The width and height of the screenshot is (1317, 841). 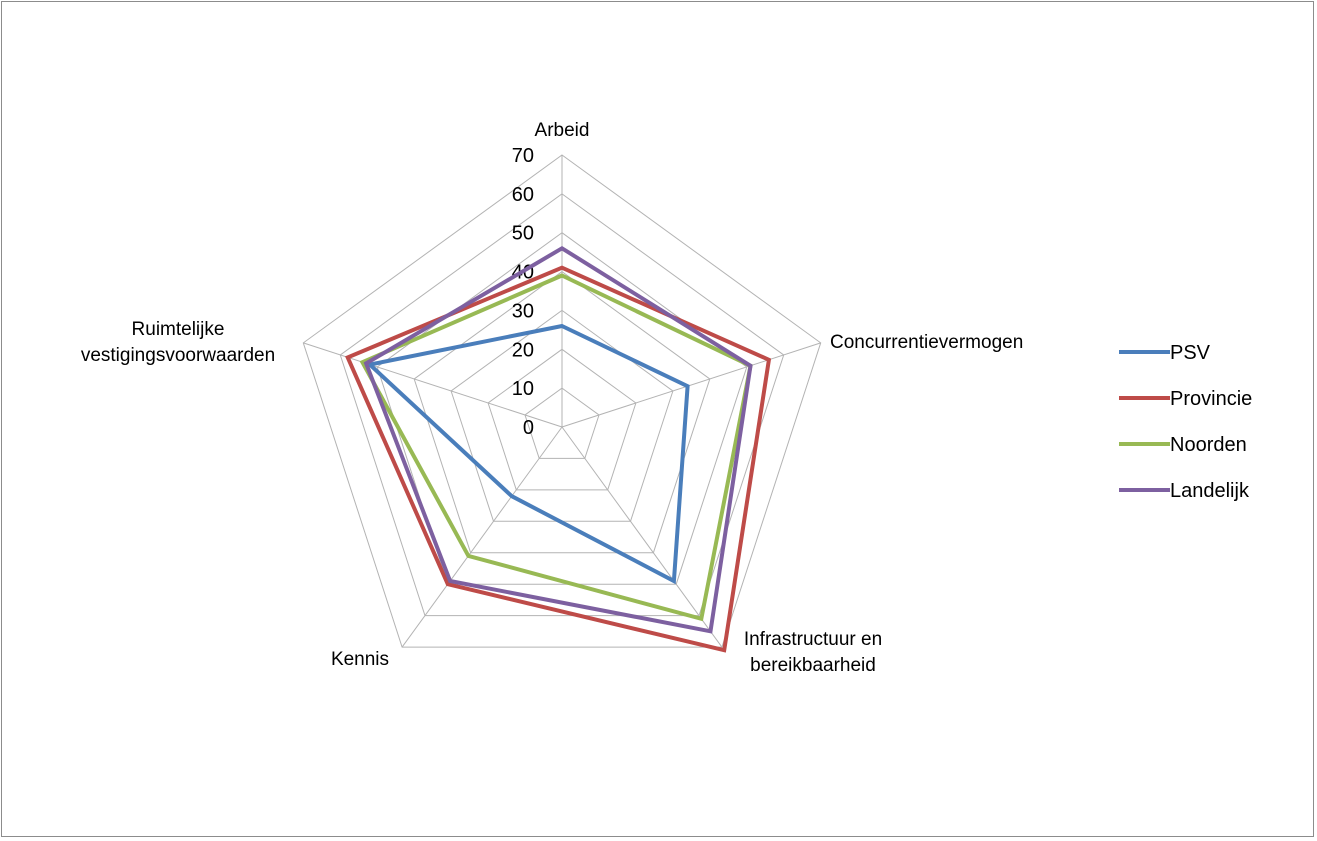 I want to click on series-landelijk-line, so click(x=558, y=439).